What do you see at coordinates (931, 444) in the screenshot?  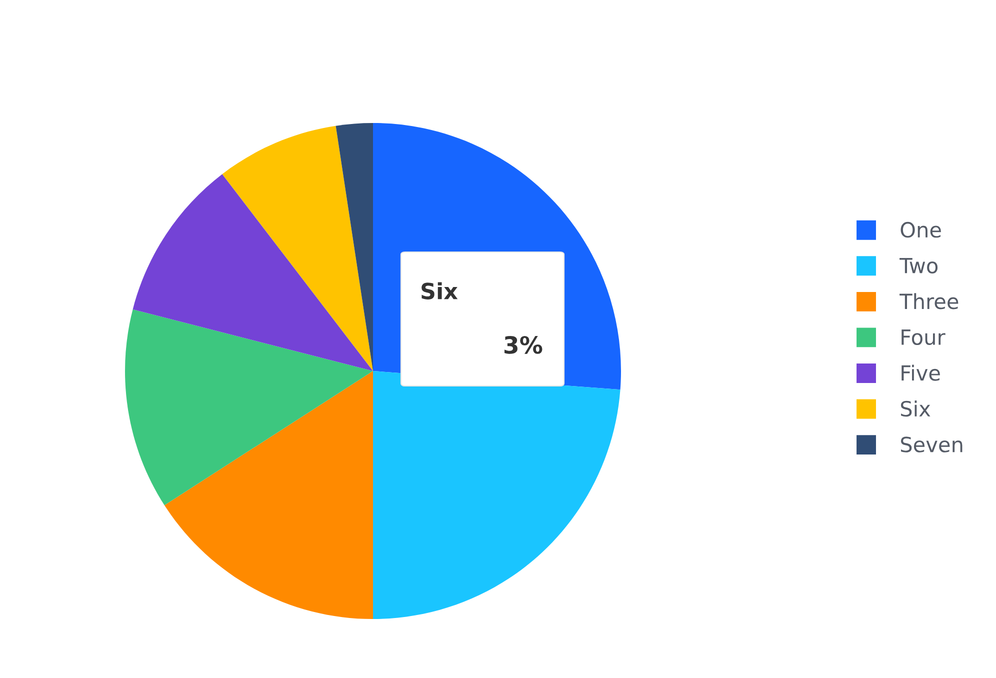 I see `legend-label: Seven` at bounding box center [931, 444].